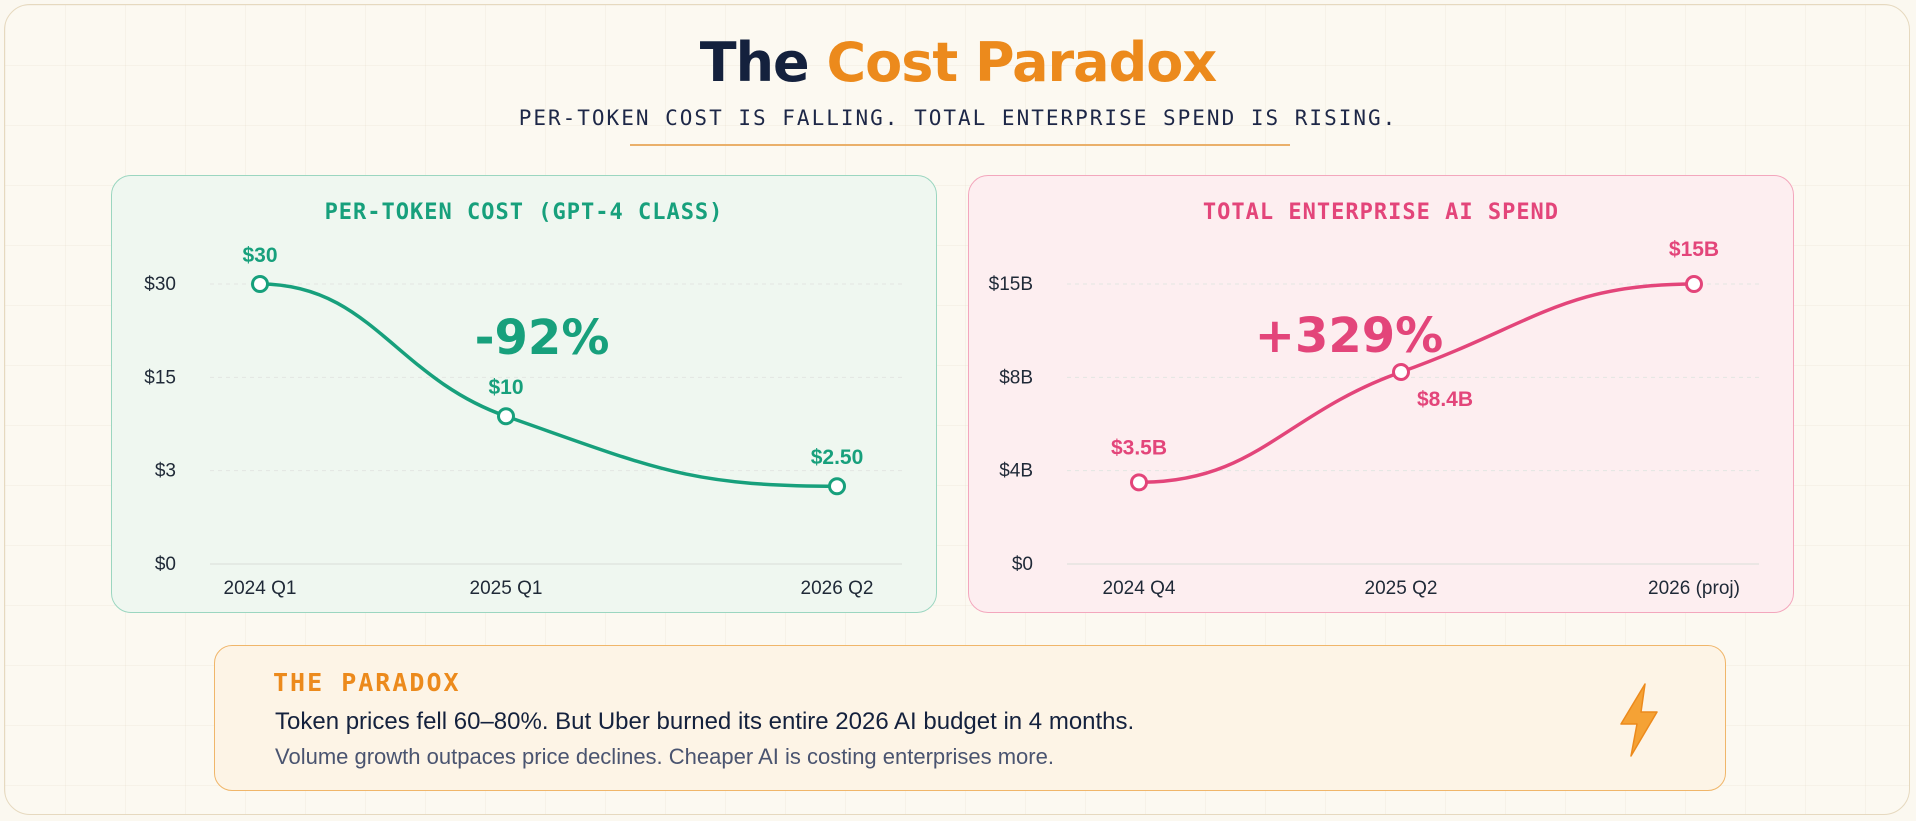 This screenshot has width=1916, height=821. Describe the element at coordinates (1016, 471) in the screenshot. I see `y-tick-label: $4B` at that location.